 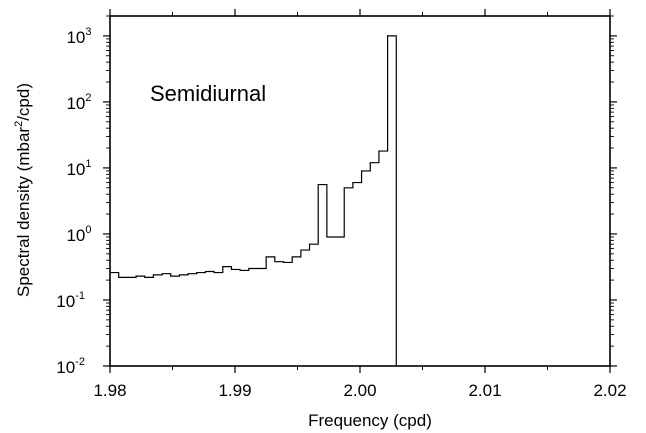 What do you see at coordinates (109, 390) in the screenshot?
I see `x-tick-label: 1.98` at bounding box center [109, 390].